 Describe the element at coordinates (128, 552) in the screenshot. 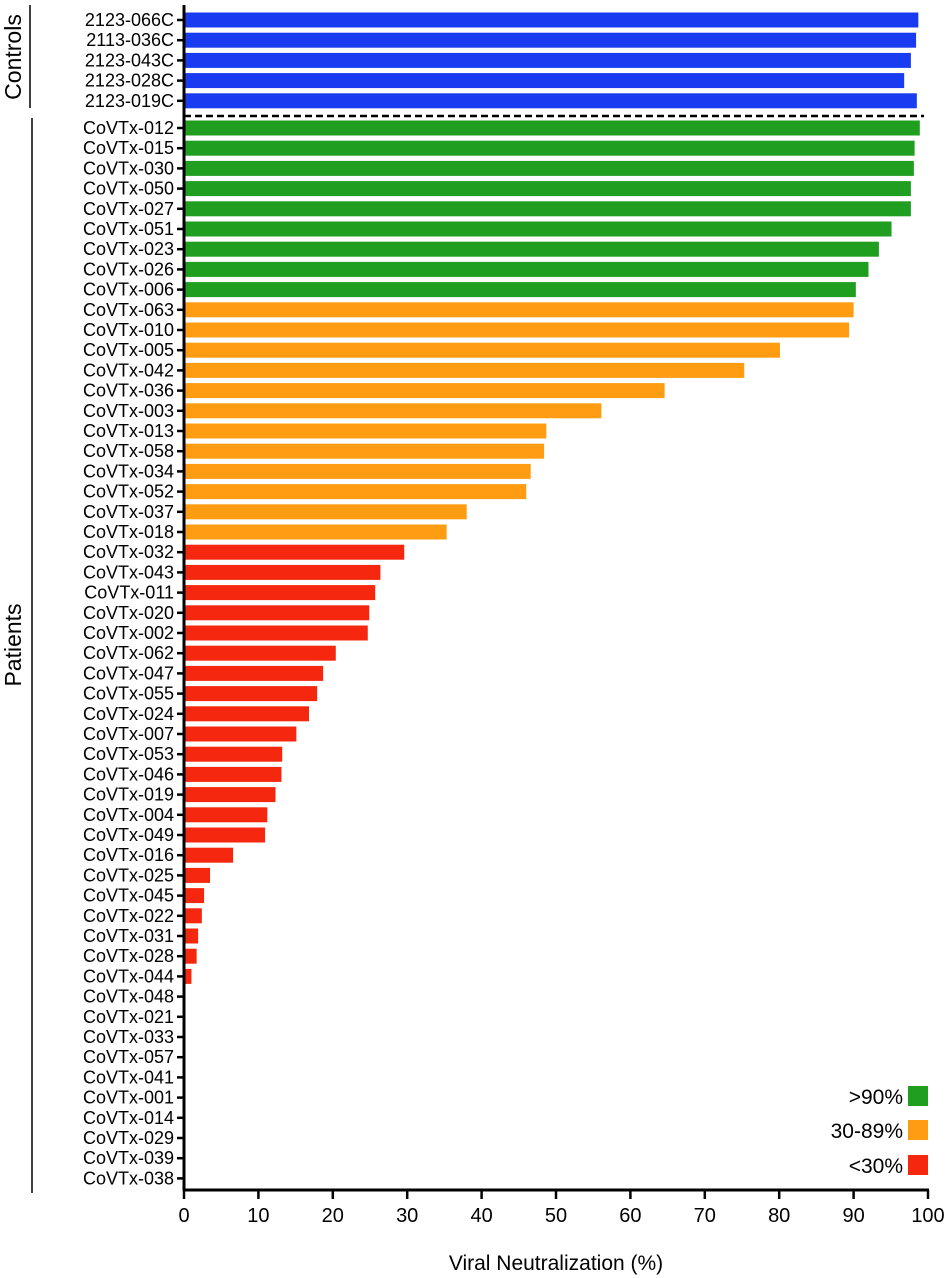

I see `y-tick-label: CoVTx-032` at that location.